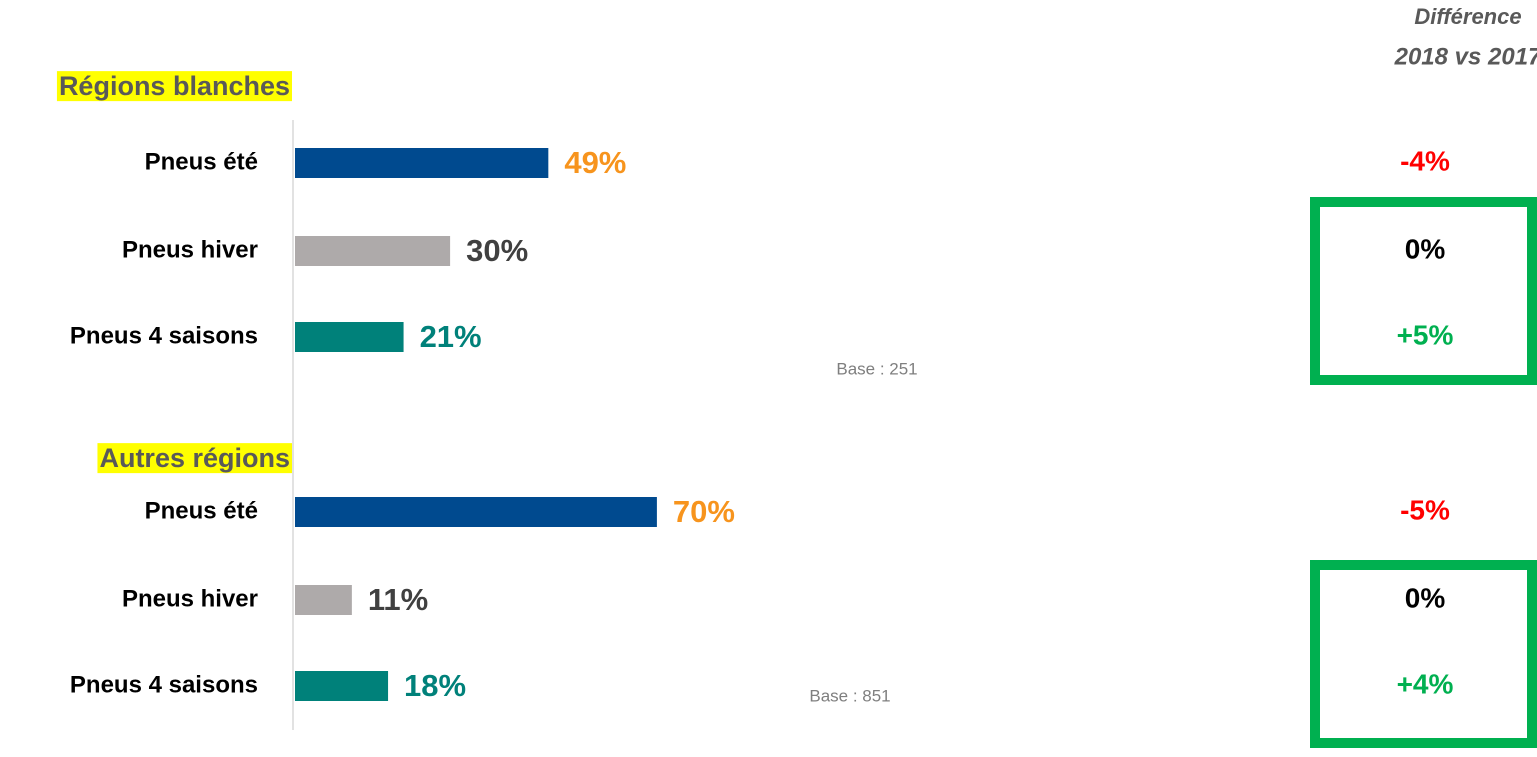 This screenshot has height=757, width=1537. What do you see at coordinates (1465, 56) in the screenshot?
I see `diff-header: 2018 vs 2017` at bounding box center [1465, 56].